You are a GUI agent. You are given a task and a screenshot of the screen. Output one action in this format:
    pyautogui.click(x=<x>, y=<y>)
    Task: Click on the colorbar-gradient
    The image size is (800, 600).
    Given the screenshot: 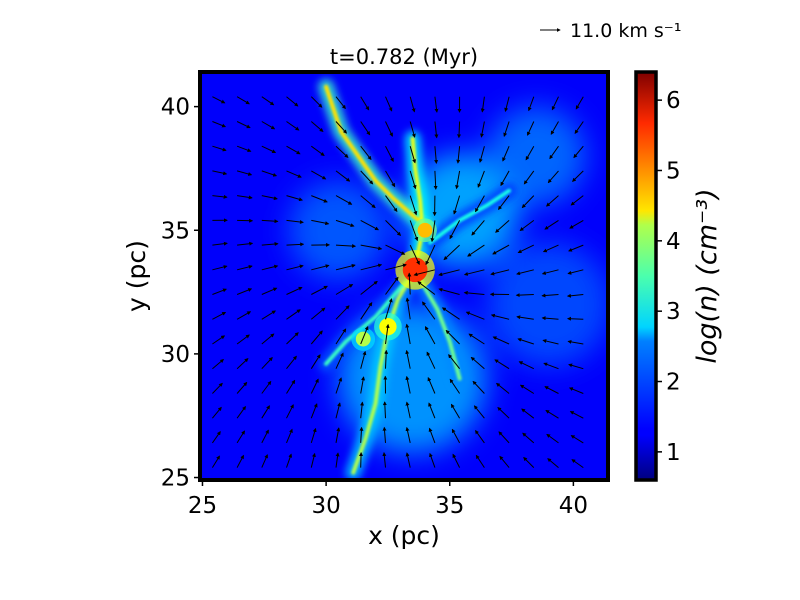 What is the action you would take?
    pyautogui.click(x=646, y=276)
    